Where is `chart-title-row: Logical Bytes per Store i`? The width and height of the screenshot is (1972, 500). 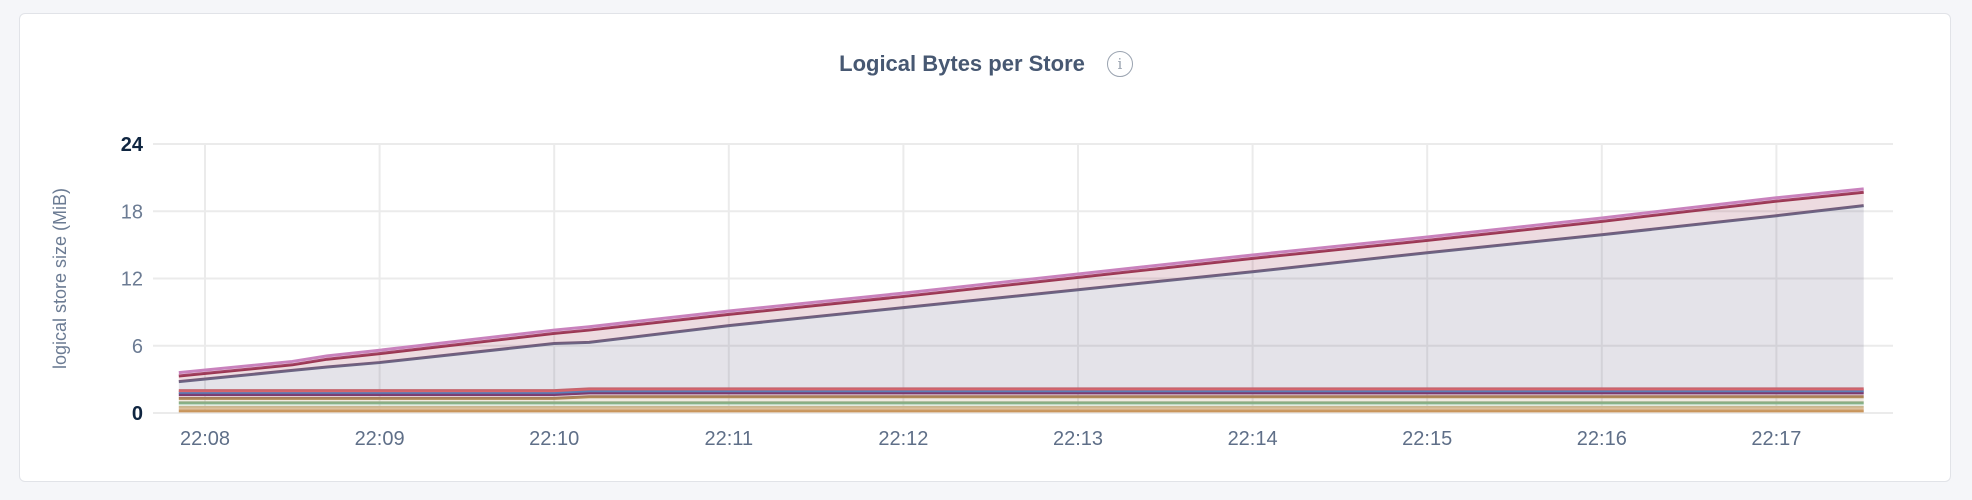 chart-title-row: Logical Bytes per Store i is located at coordinates (986, 64).